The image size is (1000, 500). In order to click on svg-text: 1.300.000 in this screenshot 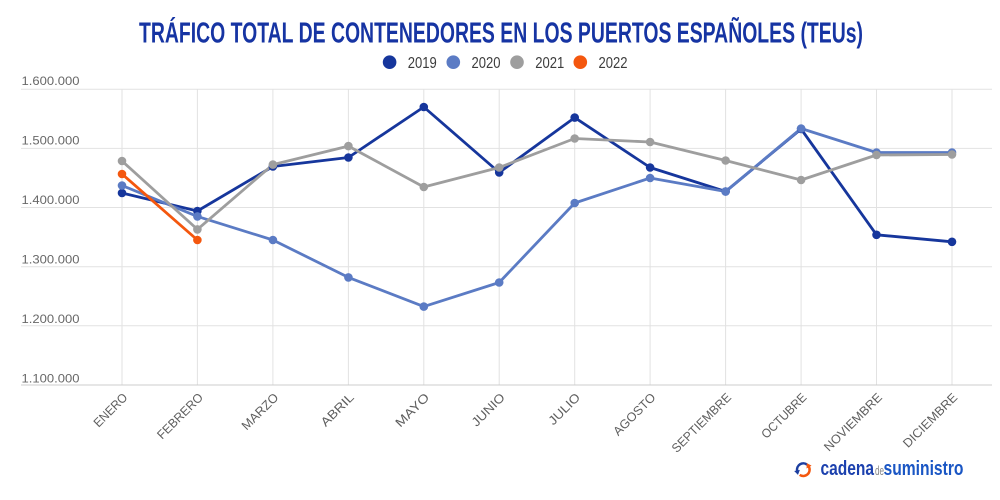, I will do `click(51, 259)`.